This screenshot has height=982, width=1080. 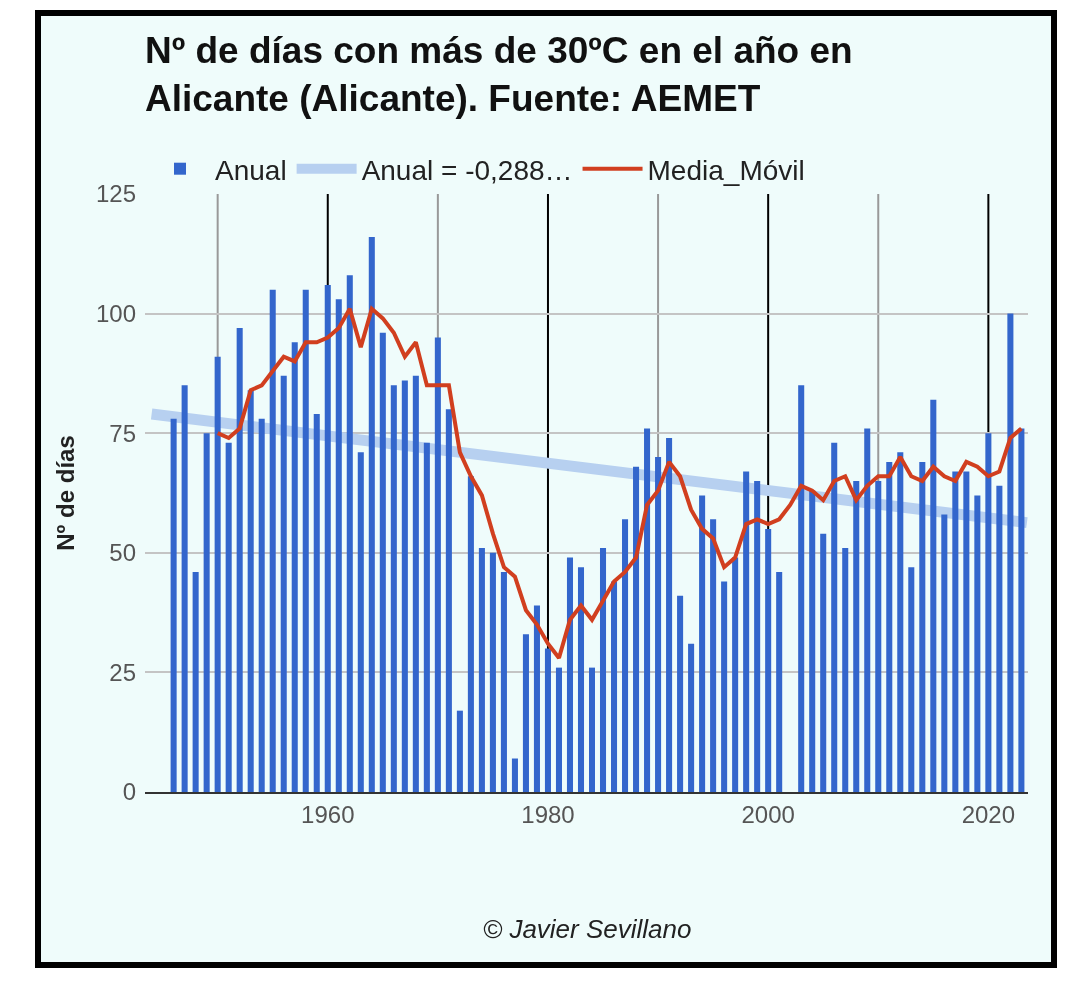 What do you see at coordinates (251, 170) in the screenshot?
I see `legend-label: Anual` at bounding box center [251, 170].